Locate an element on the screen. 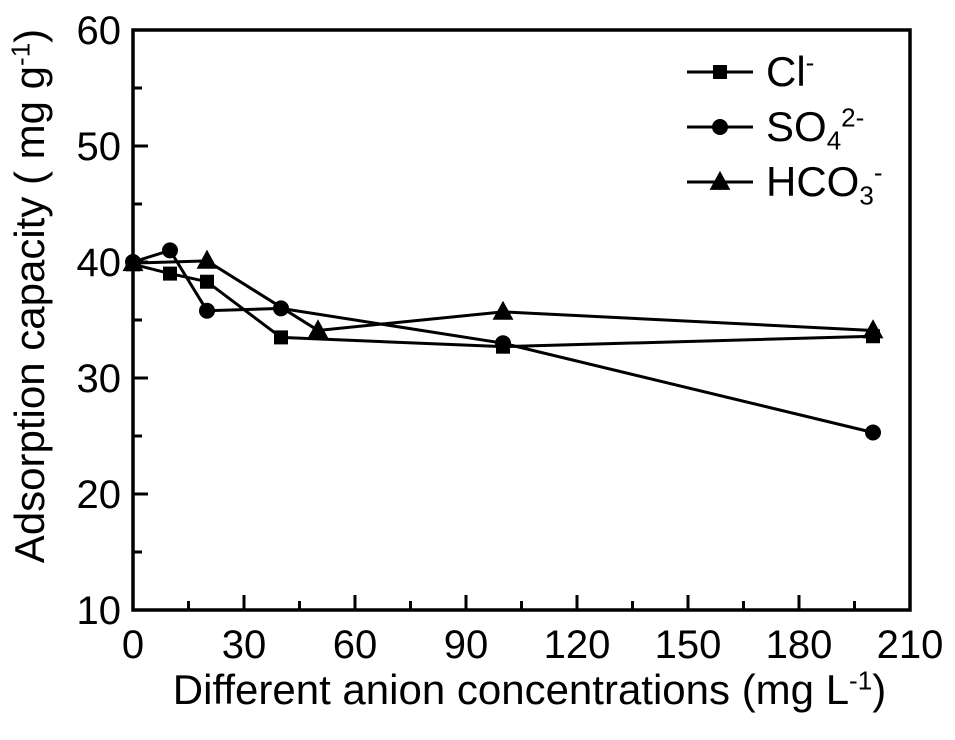 This screenshot has width=955, height=740. x-tick-label: 90 is located at coordinates (466, 645).